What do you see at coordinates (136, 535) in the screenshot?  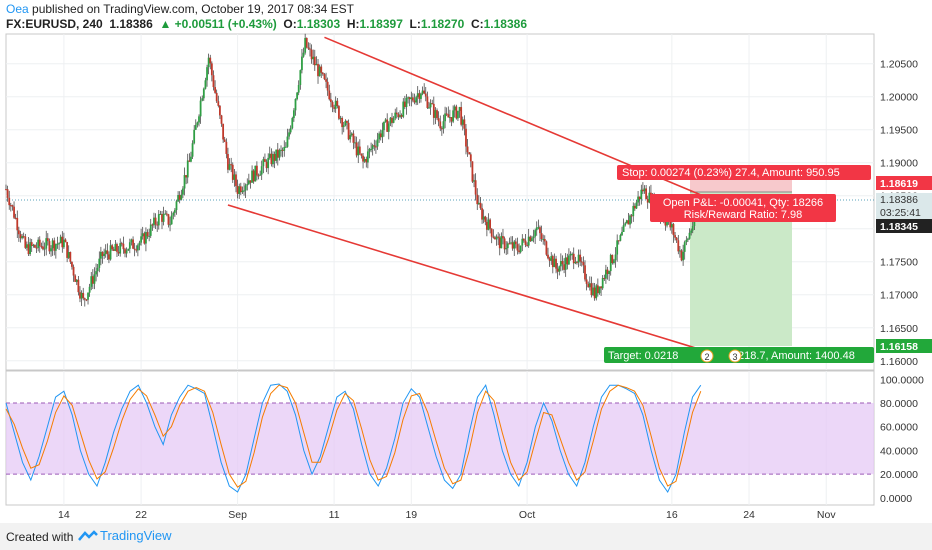 I see `tradingview-link: TradingView` at bounding box center [136, 535].